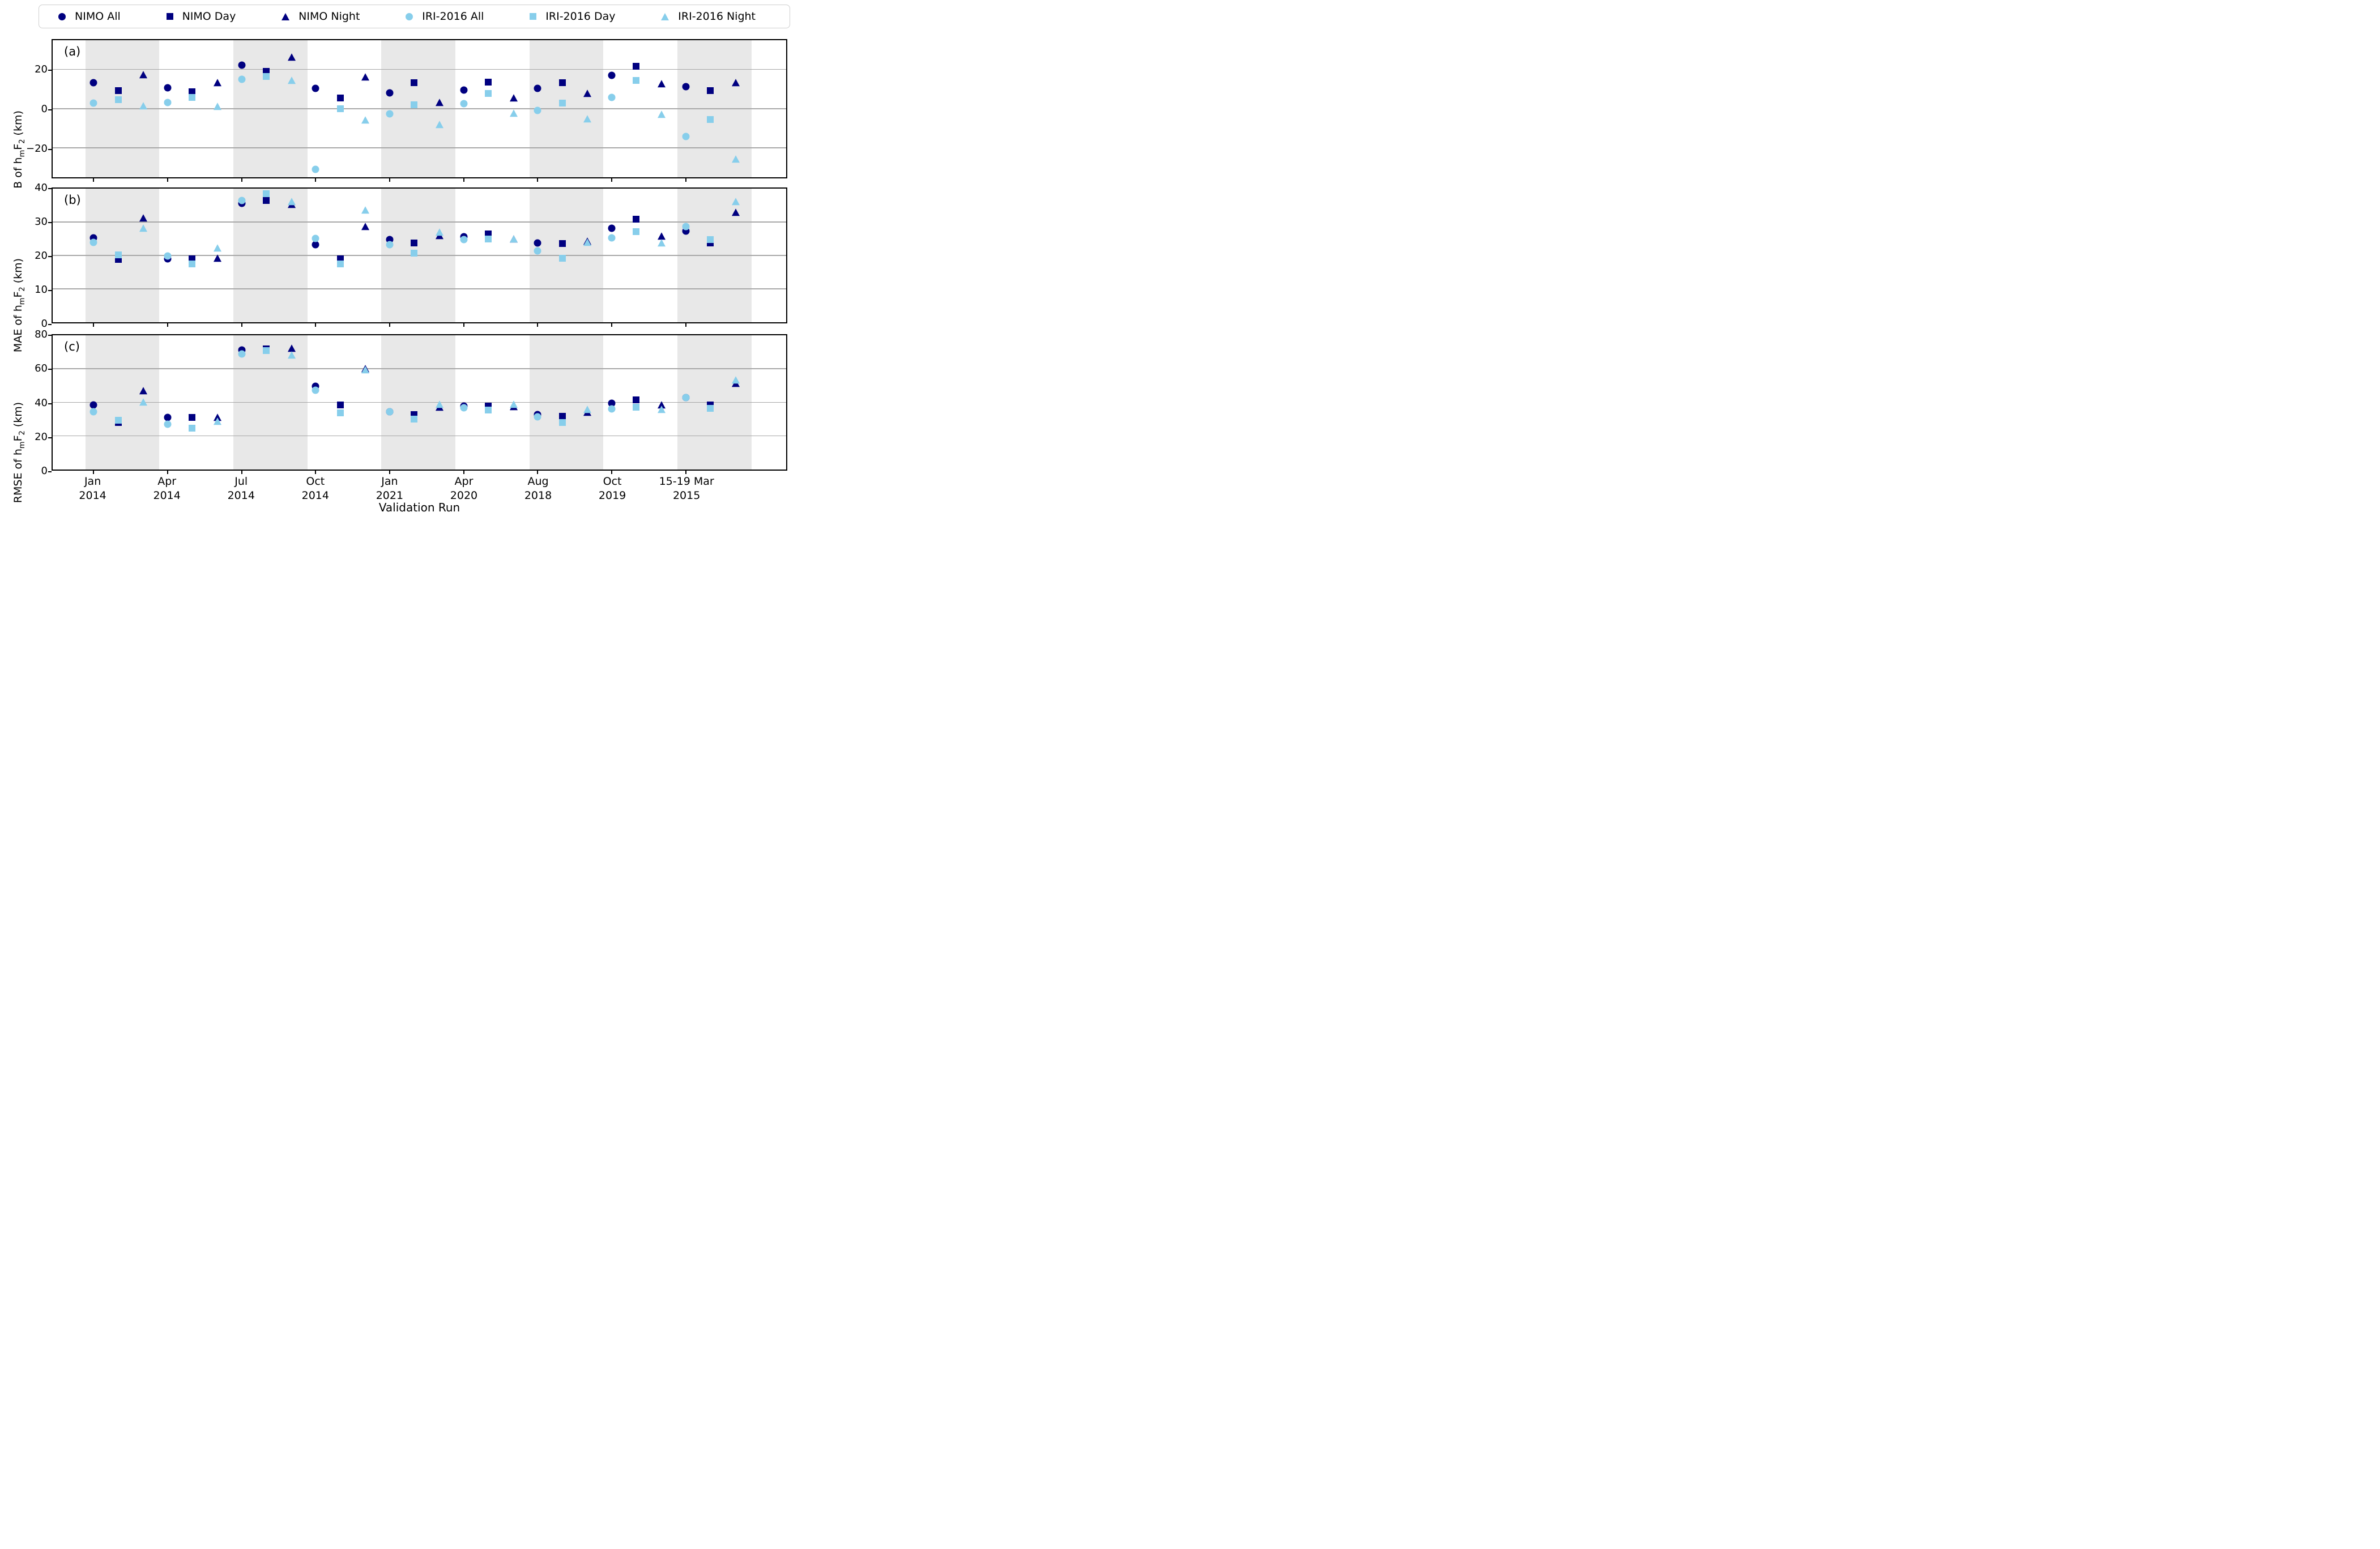 The image size is (2380, 1549). I want to click on marker--a--nimo-day-8, so click(710, 91).